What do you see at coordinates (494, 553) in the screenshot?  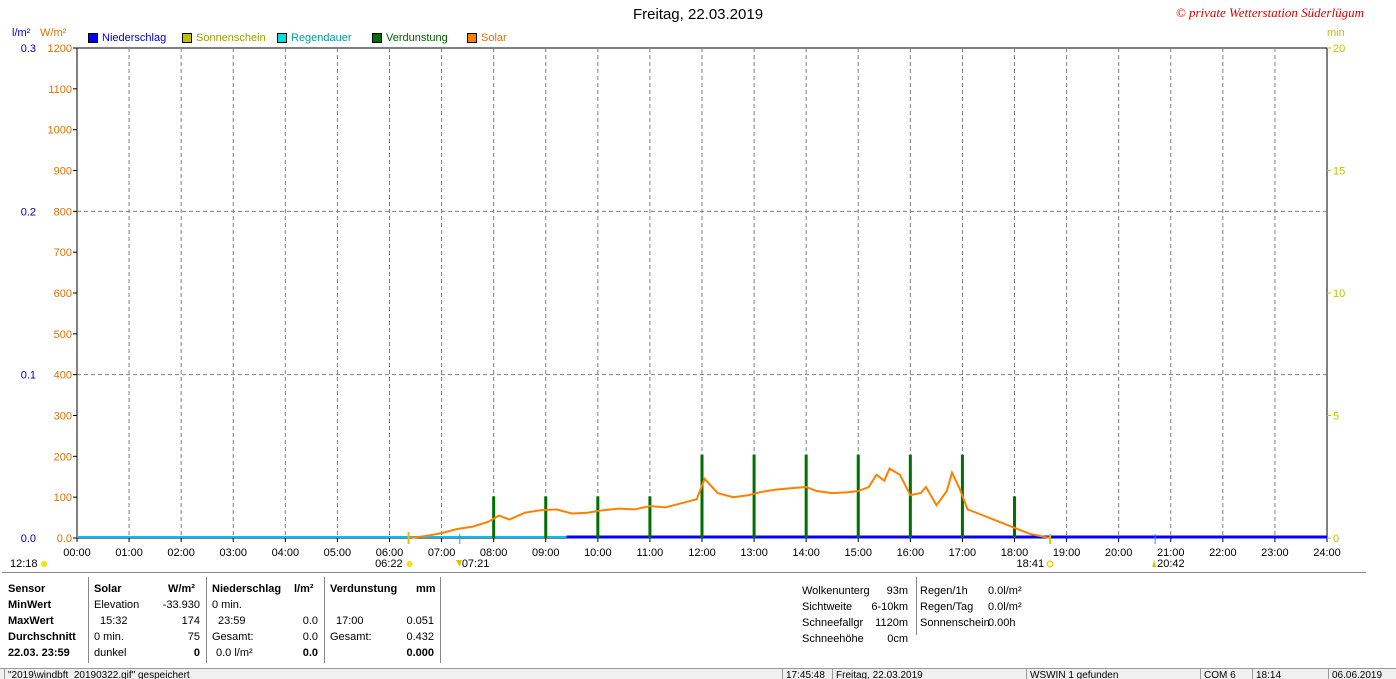 I see `x-tick-label: 08:00` at bounding box center [494, 553].